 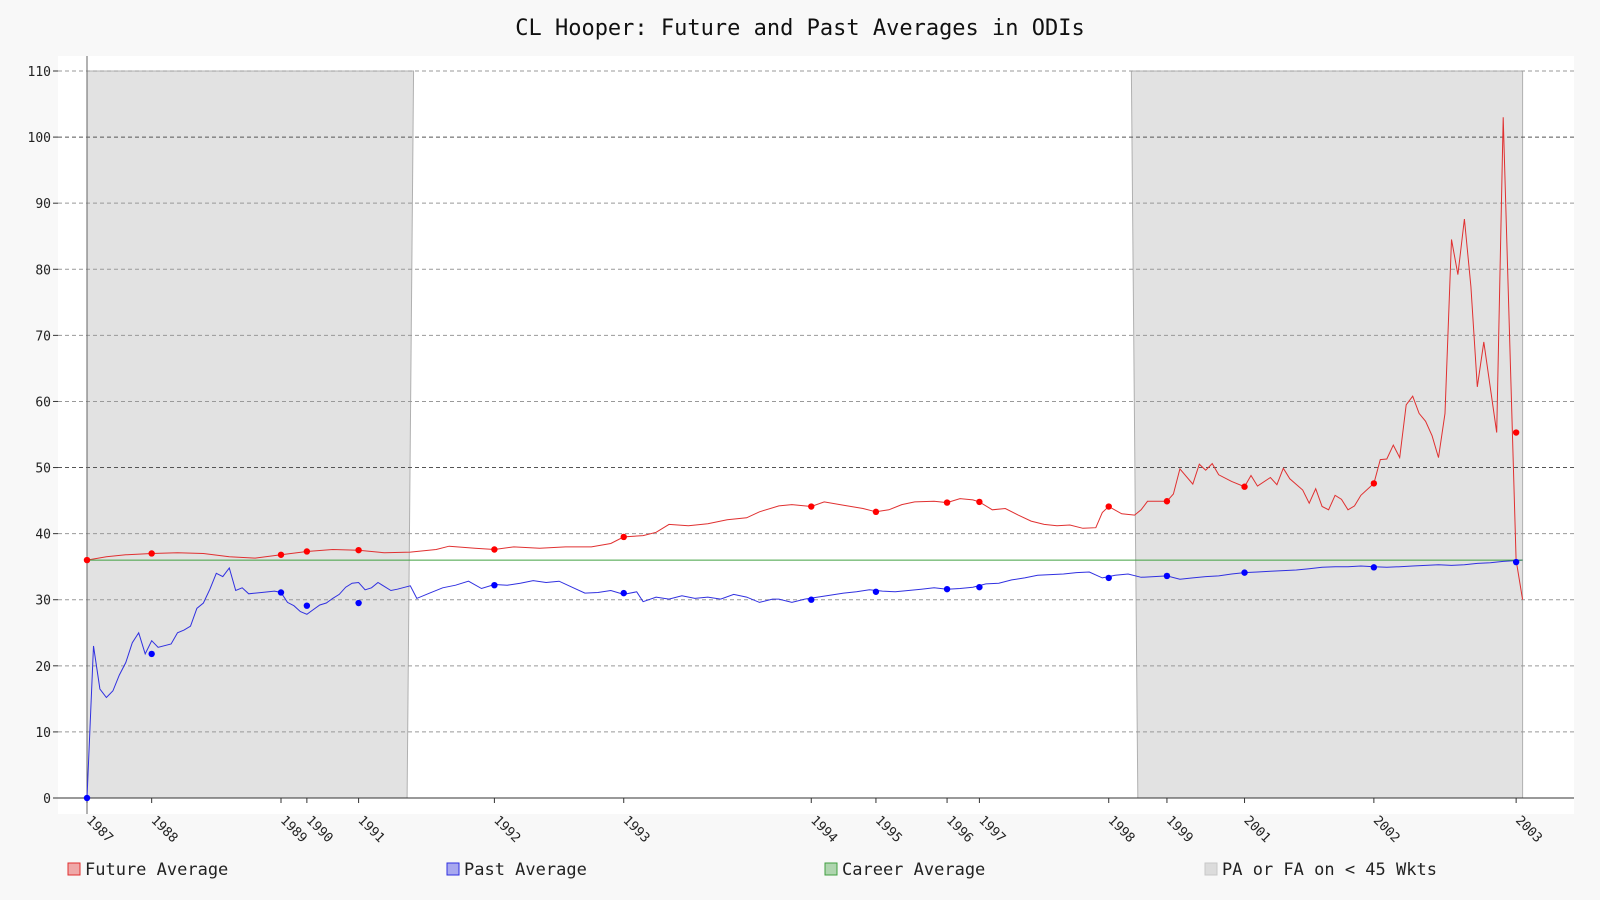 I want to click on y-tick-label-20: 20, so click(x=43, y=667).